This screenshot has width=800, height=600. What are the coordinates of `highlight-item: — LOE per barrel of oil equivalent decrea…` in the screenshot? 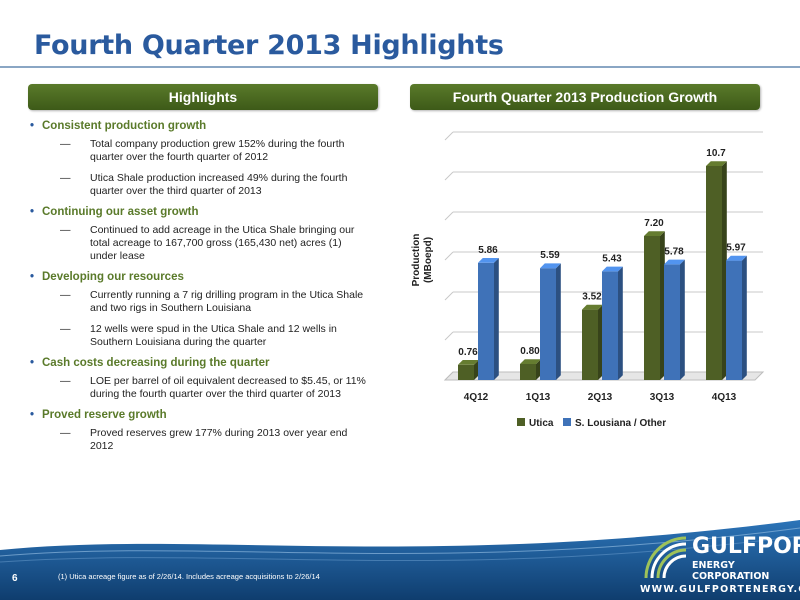 It's located at (203, 388).